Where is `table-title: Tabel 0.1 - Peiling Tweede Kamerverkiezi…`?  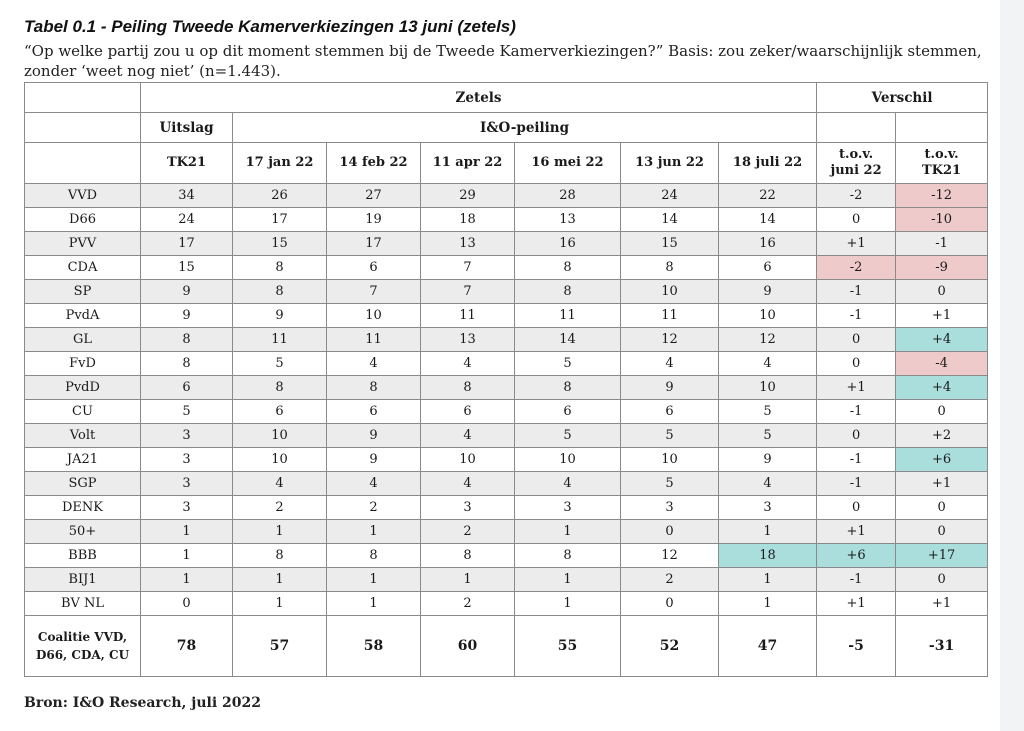 table-title: Tabel 0.1 - Peiling Tweede Kamerverkiezi… is located at coordinates (270, 26).